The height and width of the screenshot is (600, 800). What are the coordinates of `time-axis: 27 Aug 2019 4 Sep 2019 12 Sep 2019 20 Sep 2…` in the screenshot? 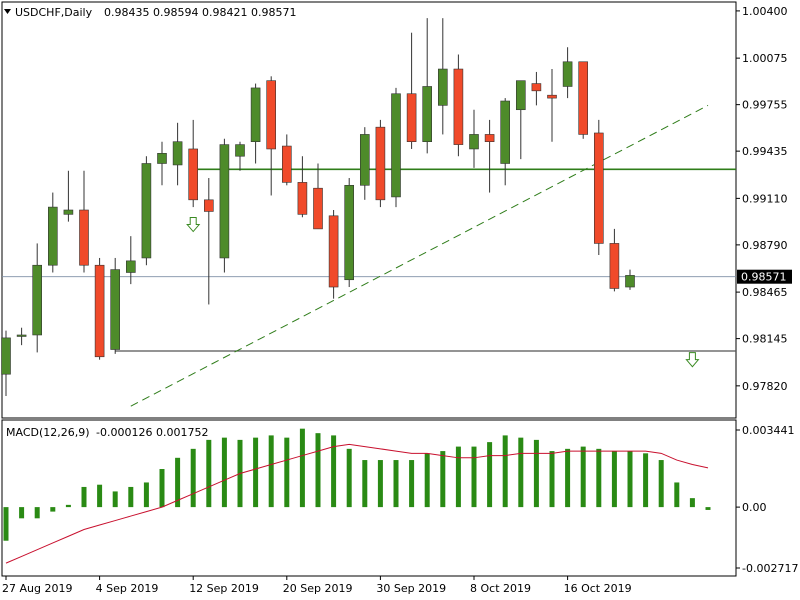 It's located at (317, 585).